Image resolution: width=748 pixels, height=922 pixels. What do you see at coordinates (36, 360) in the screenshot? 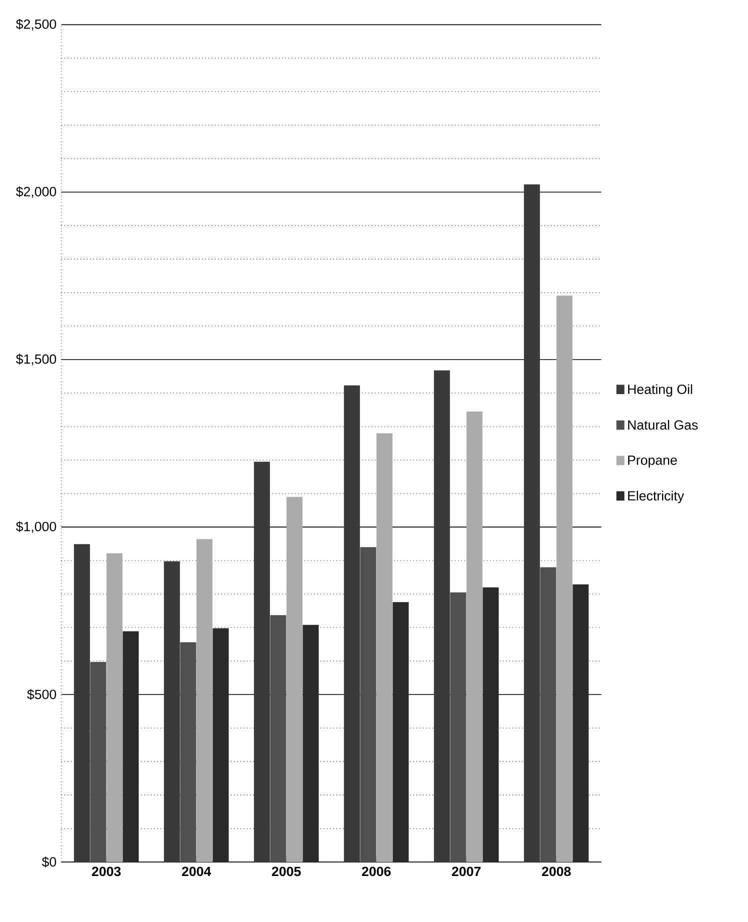
I see `y-tick-label: $1,500` at bounding box center [36, 360].